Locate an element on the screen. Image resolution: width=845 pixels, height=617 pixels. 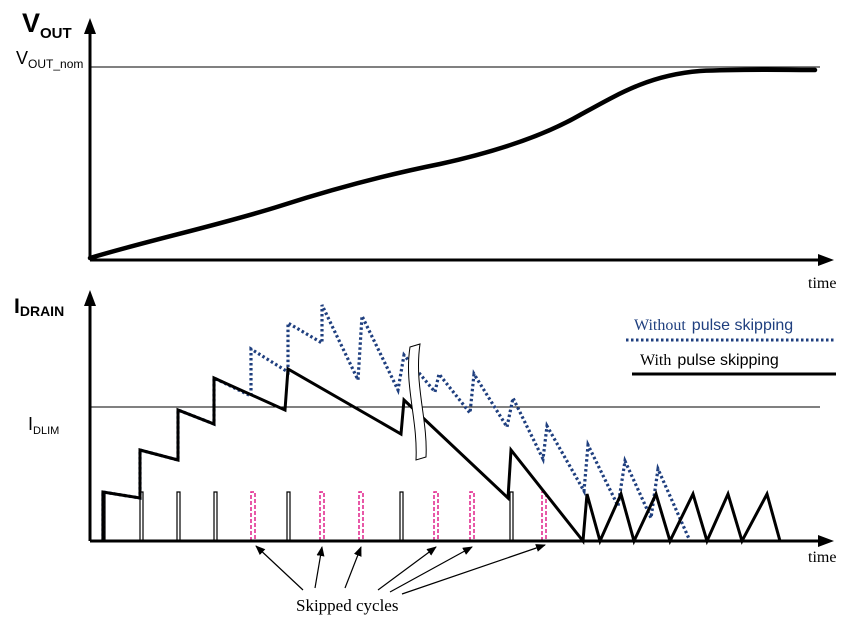
idrain-axis-symbol: I is located at coordinates (17, 306).